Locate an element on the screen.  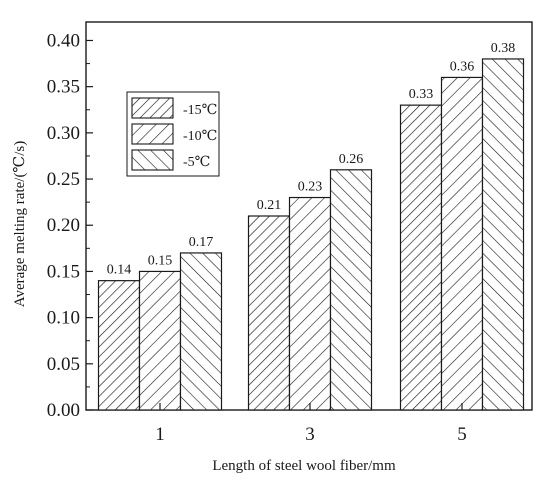
x-axis-title: Length of steel wool fiber/mm is located at coordinates (304, 466).